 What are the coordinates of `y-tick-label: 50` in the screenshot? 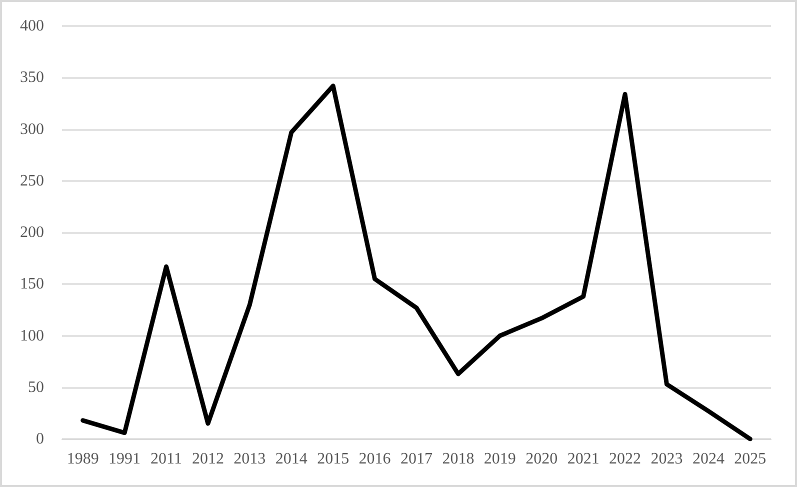 It's located at (36, 387).